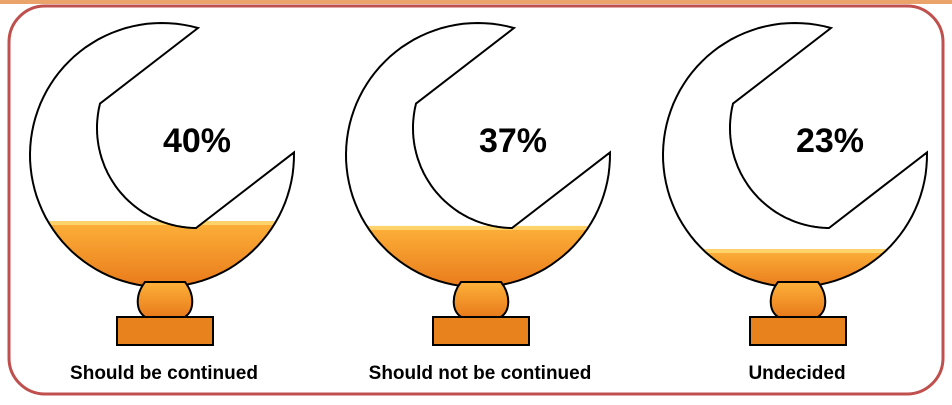 Image resolution: width=952 pixels, height=405 pixels. I want to click on value-label: 40%, so click(197, 141).